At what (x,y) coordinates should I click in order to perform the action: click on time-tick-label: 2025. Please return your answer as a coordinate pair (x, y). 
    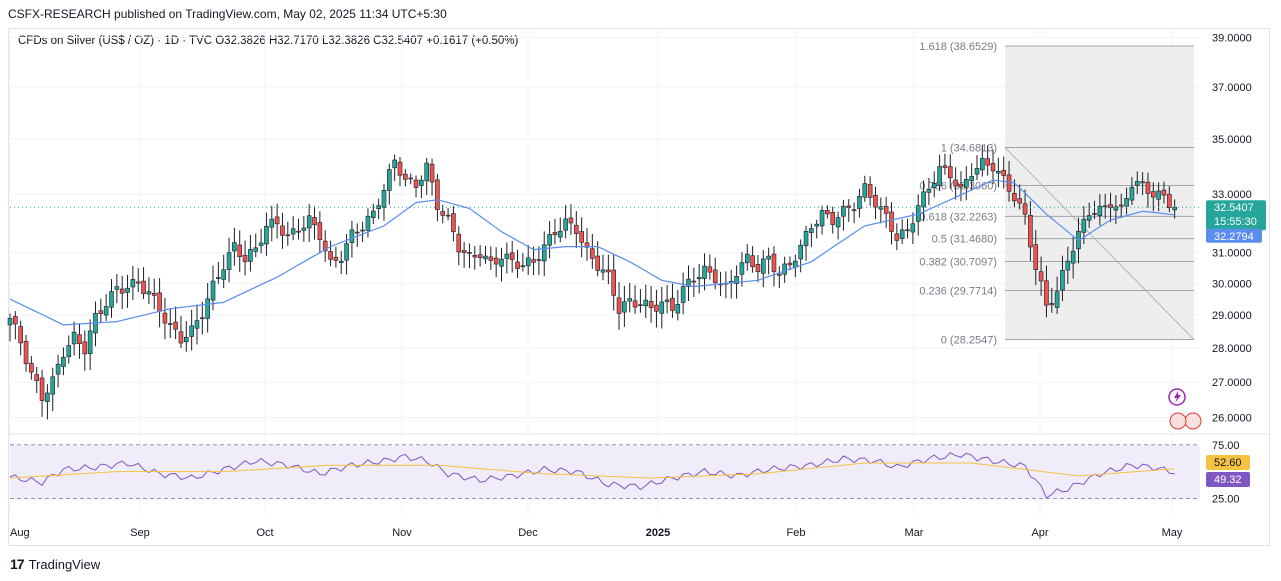
    Looking at the image, I should click on (658, 533).